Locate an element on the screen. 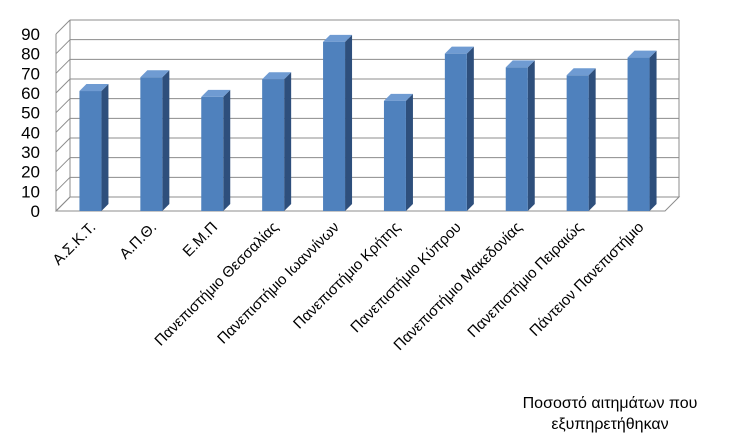 This screenshot has width=731, height=445. x-tick-label: Πανεπιστήμιο Κρήτης is located at coordinates (347, 276).